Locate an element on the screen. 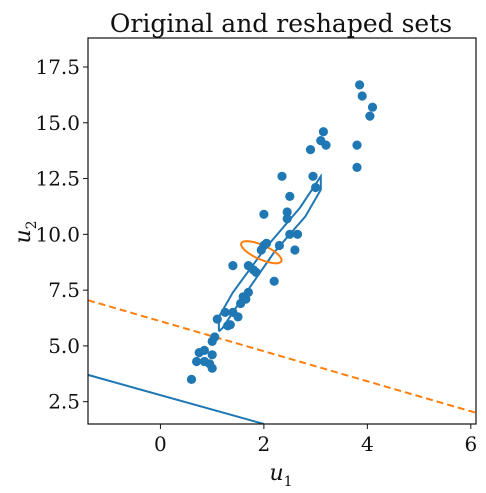 This screenshot has width=486, height=493. chart-title: Original and reshaped sets is located at coordinates (281, 23).